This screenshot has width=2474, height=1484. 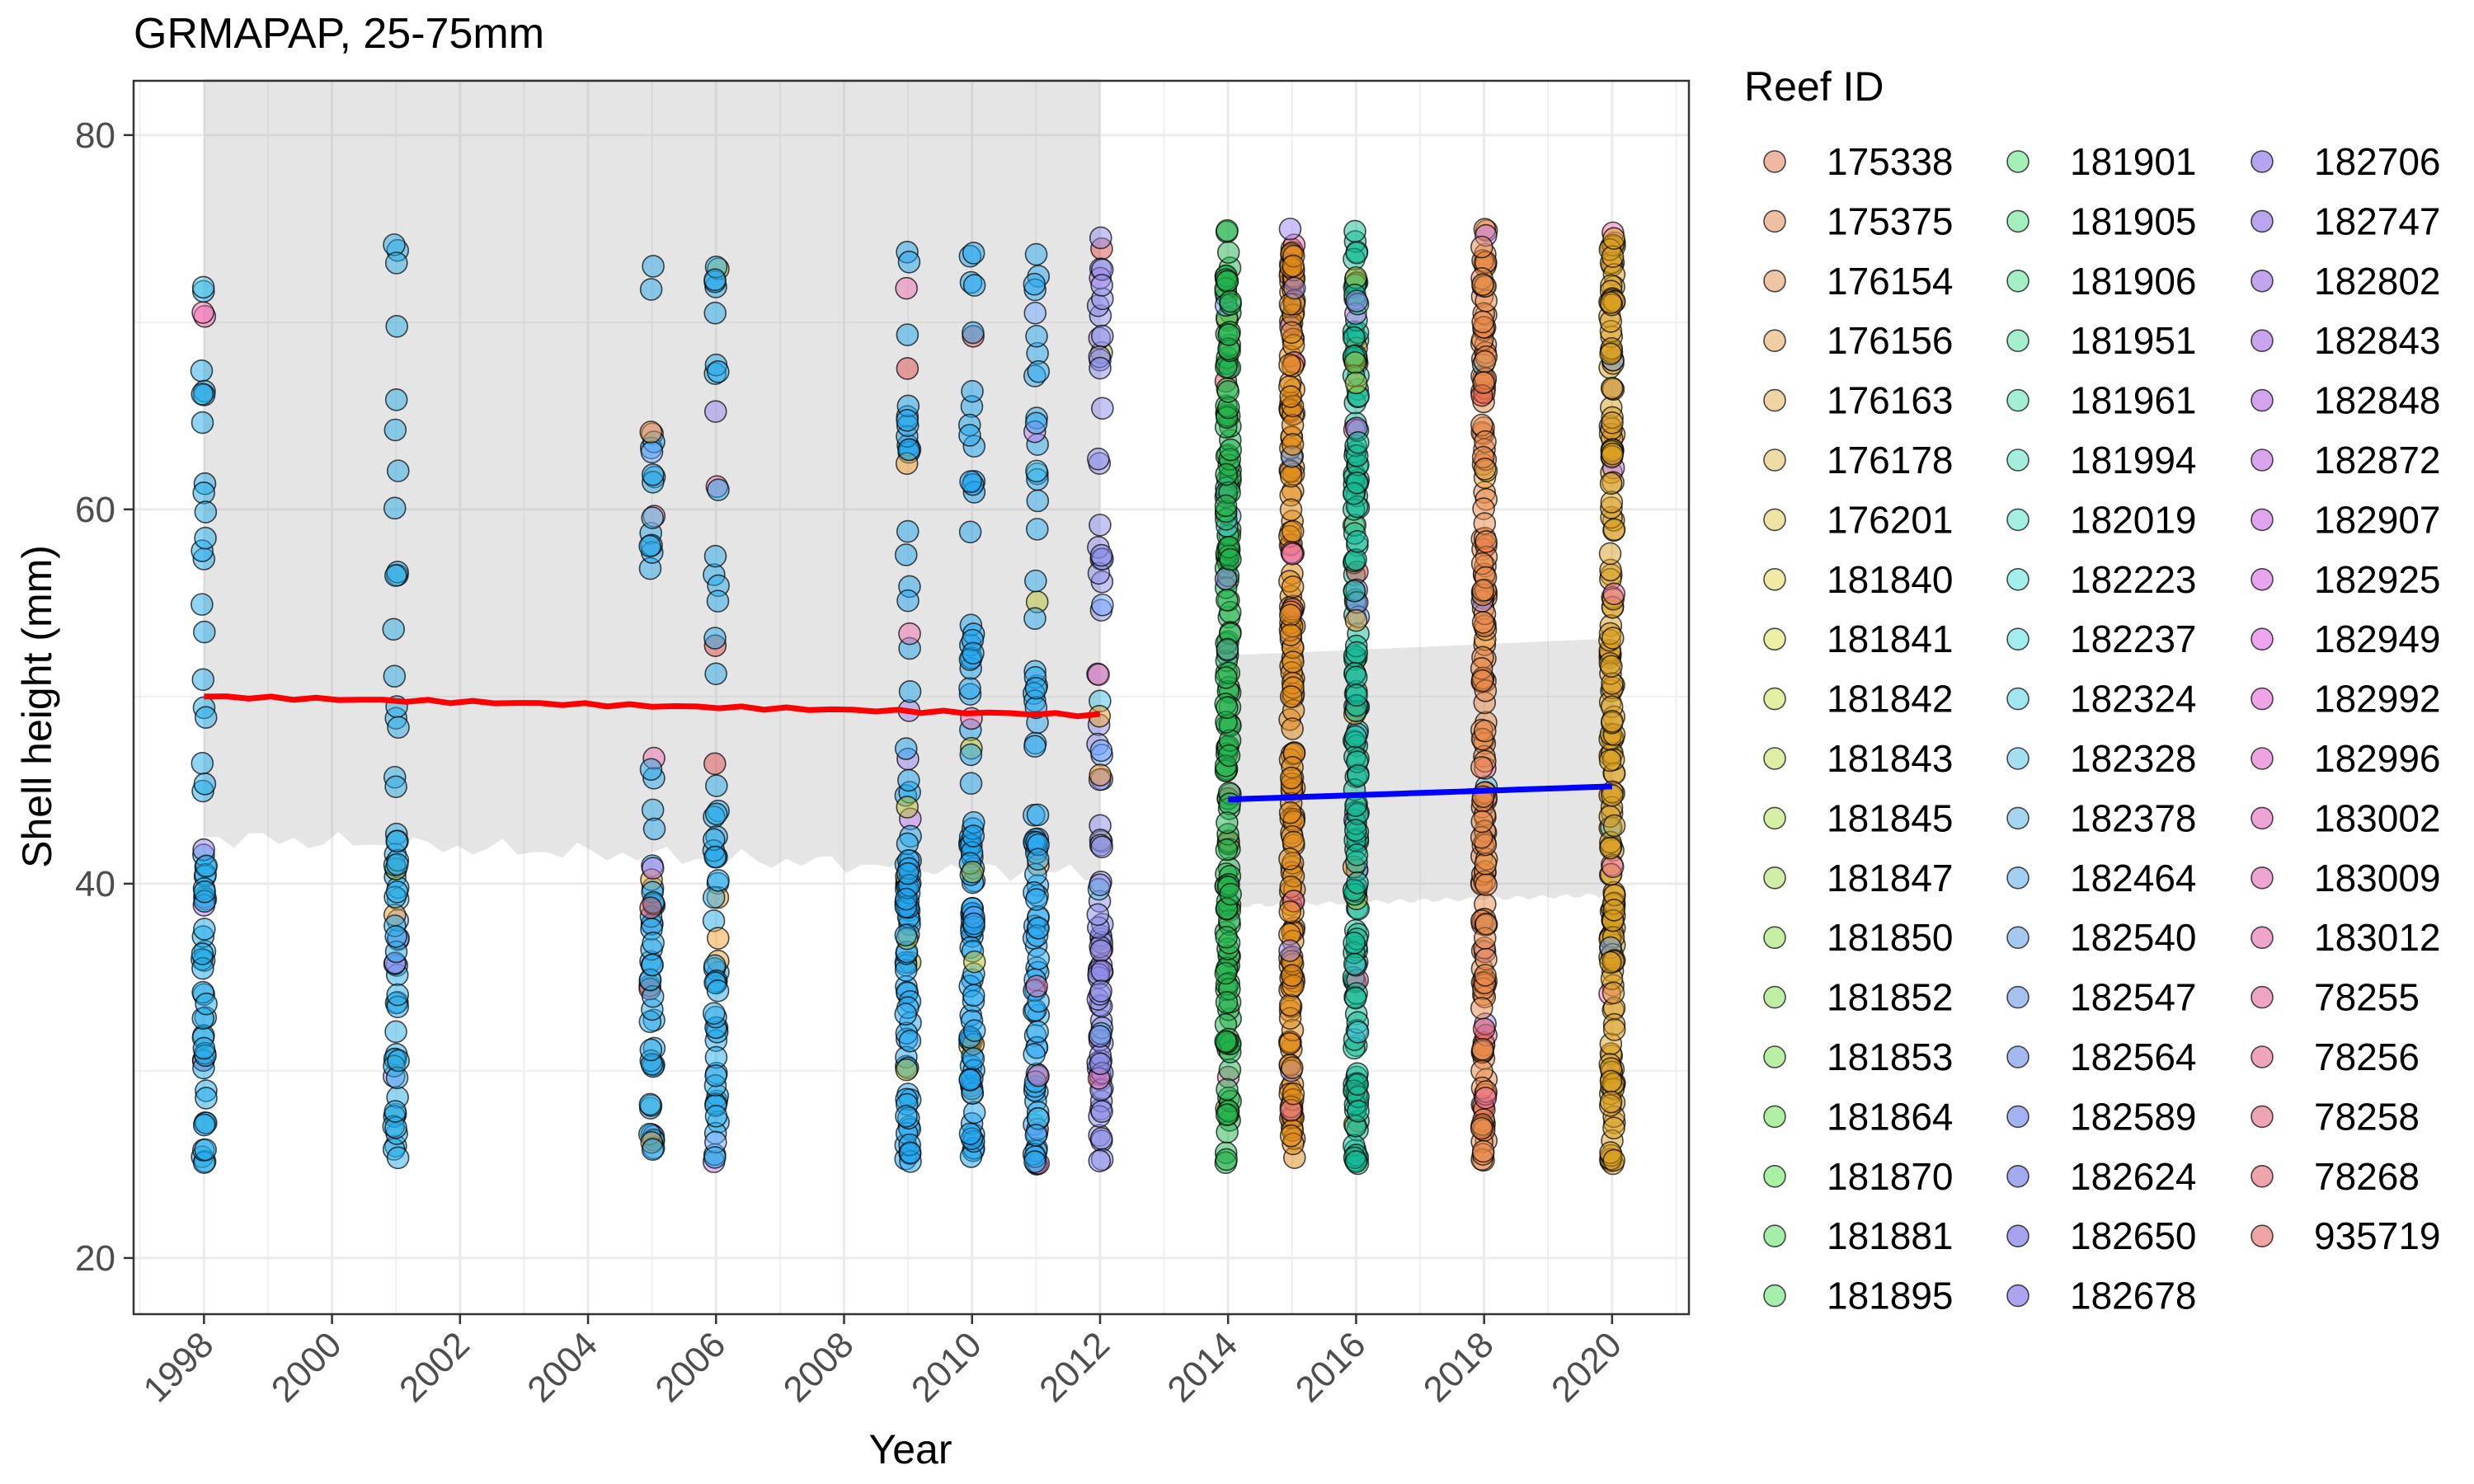 What do you see at coordinates (2377, 639) in the screenshot?
I see `legend-label: 182949` at bounding box center [2377, 639].